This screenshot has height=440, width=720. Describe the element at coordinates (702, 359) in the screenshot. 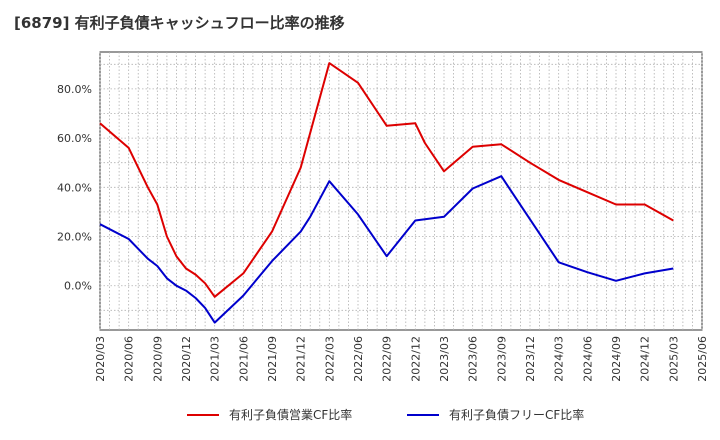

I see `x-tick-label: 2025/06` at that location.